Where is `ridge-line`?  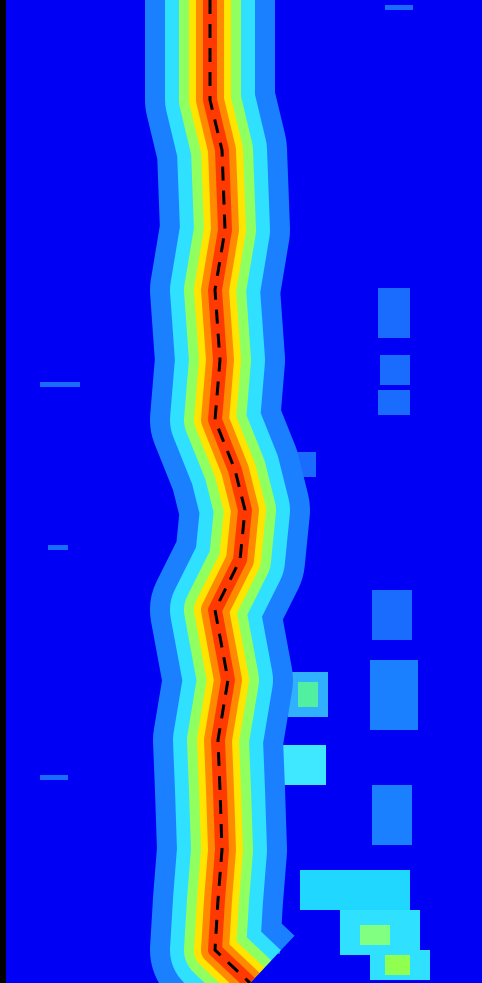 ridge-line is located at coordinates (230, 491).